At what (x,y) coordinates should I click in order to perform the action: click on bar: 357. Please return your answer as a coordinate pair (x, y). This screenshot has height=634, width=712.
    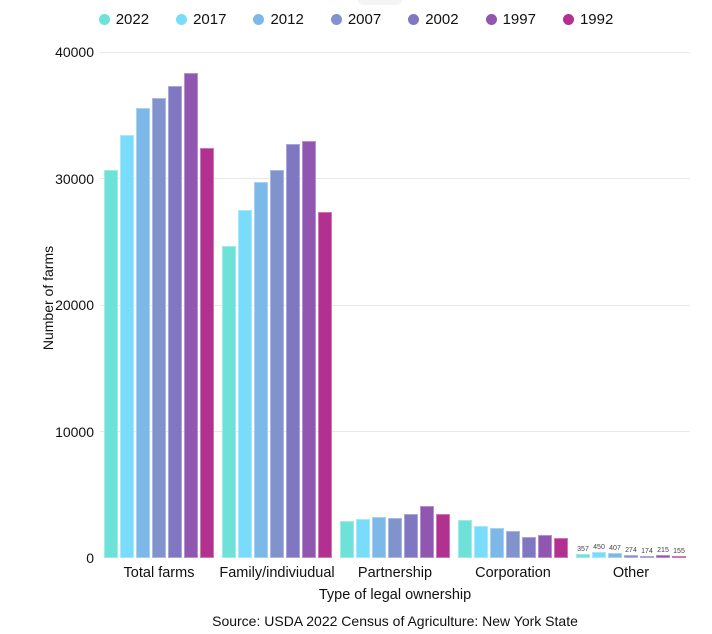
    Looking at the image, I should click on (583, 552).